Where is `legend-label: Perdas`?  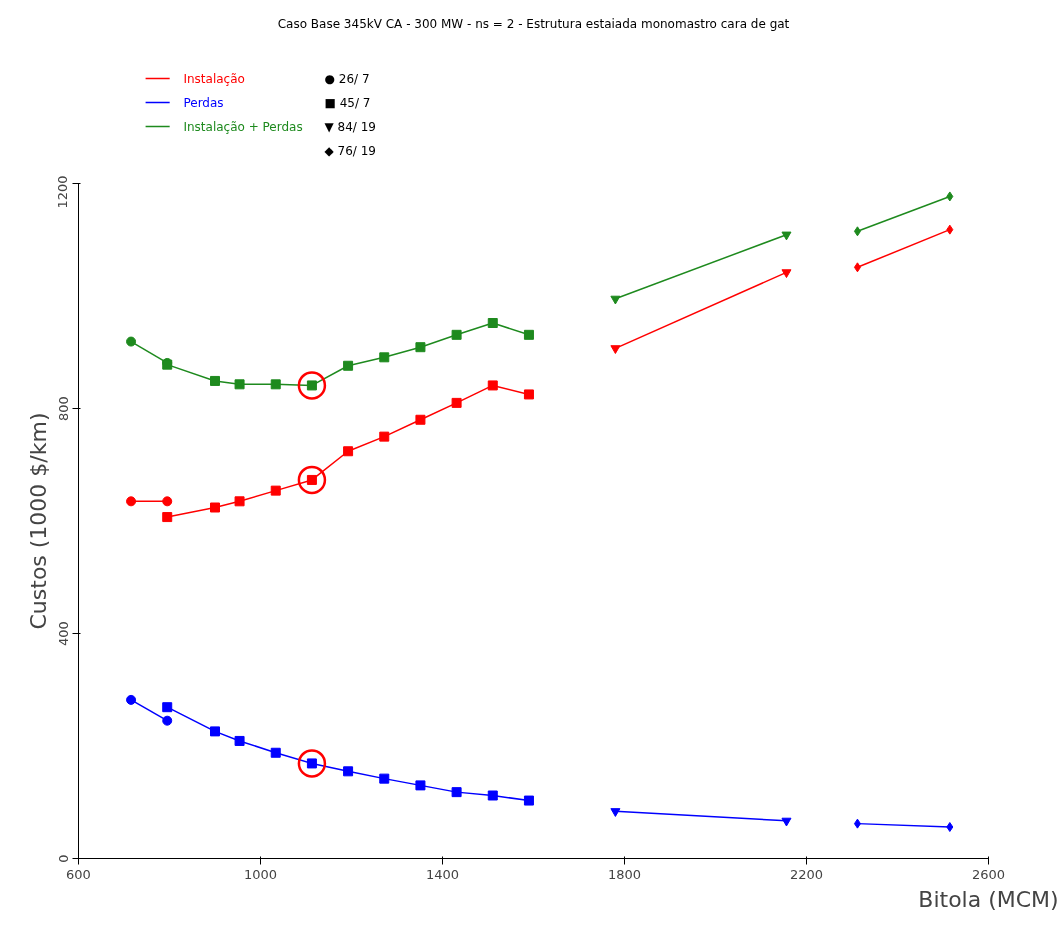 legend-label: Perdas is located at coordinates (203, 102).